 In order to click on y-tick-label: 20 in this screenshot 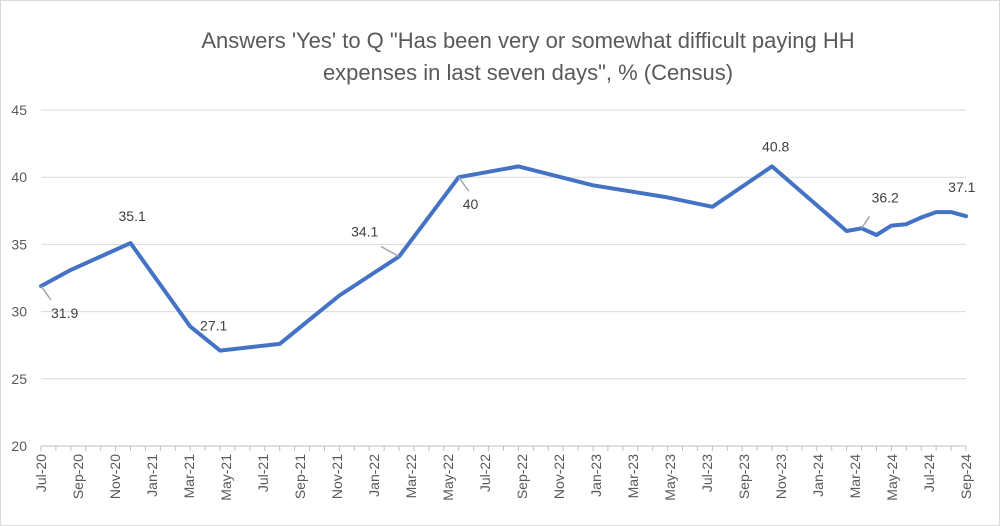, I will do `click(19, 446)`.